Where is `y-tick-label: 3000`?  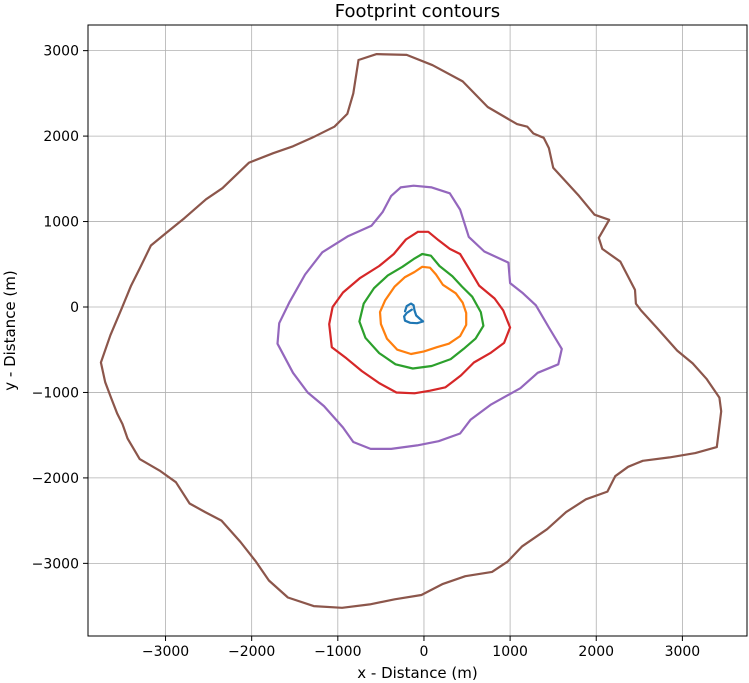 y-tick-label: 3000 is located at coordinates (61, 52).